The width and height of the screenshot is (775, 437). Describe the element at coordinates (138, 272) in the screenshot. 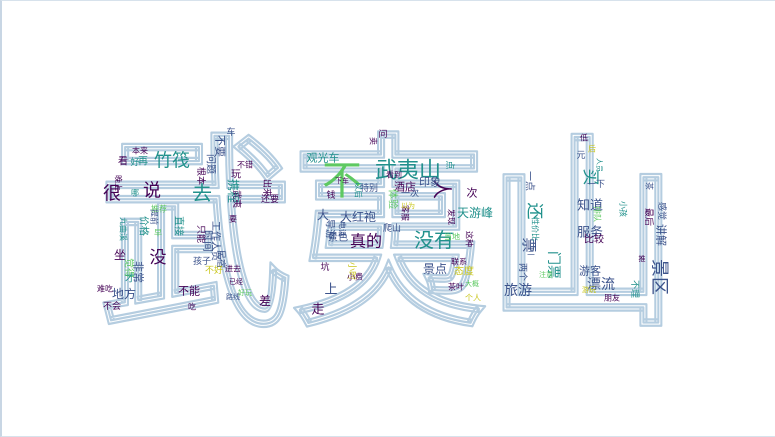

I see `word-33: 非常` at that location.